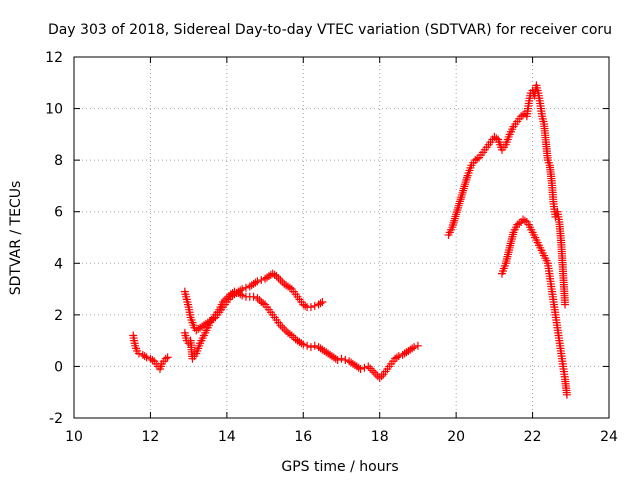 The height and width of the screenshot is (480, 640). What do you see at coordinates (609, 437) in the screenshot?
I see `x-tick-label: 24` at bounding box center [609, 437].